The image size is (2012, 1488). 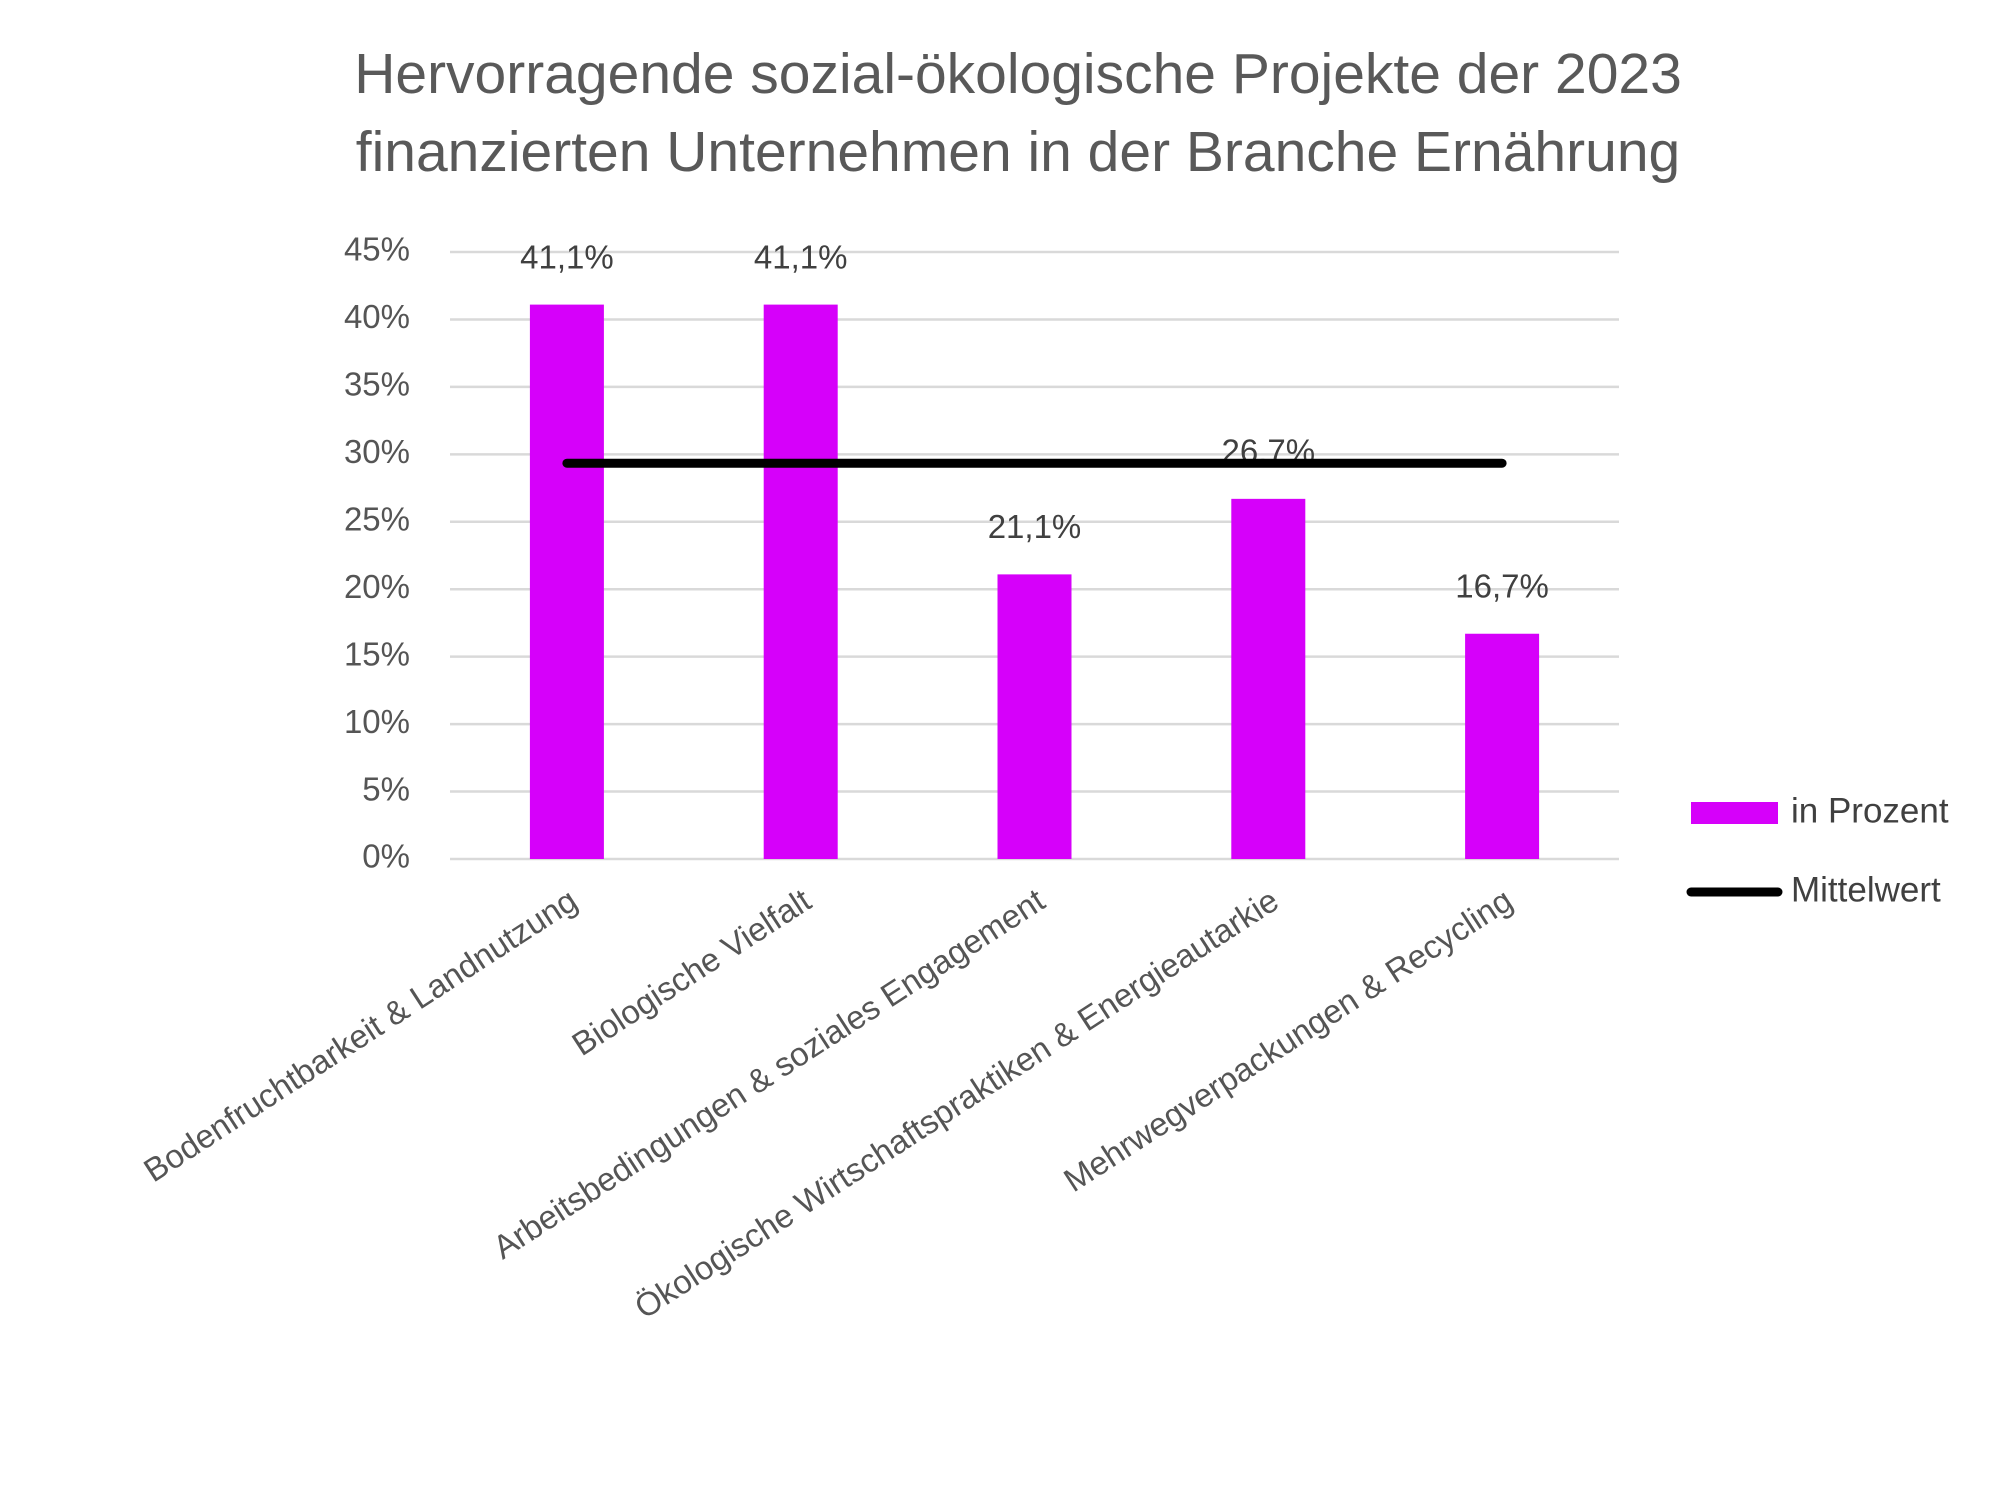 I want to click on x-tick-label: Mehrwegverpackungen & Recycling, so click(x=1288, y=1040).